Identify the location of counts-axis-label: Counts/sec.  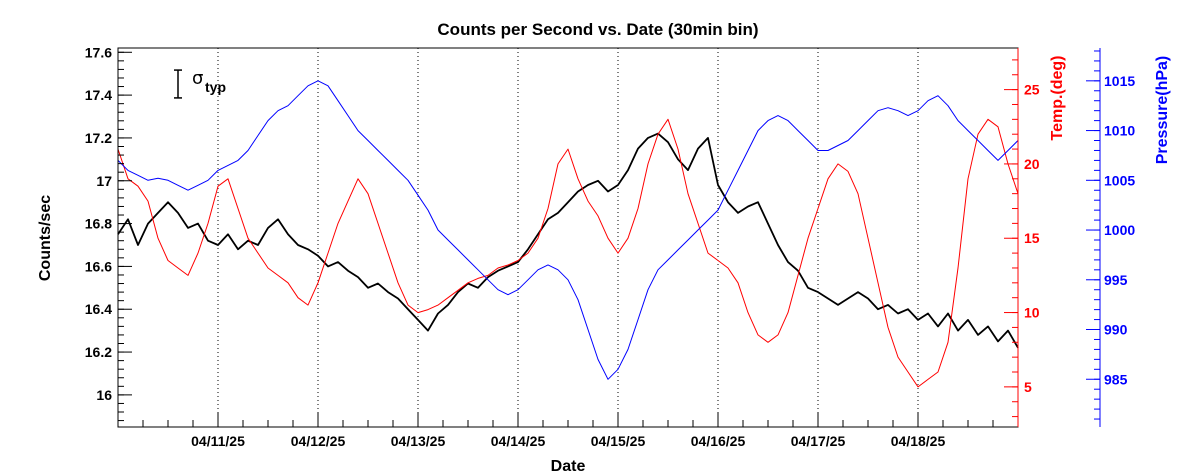
(45, 238).